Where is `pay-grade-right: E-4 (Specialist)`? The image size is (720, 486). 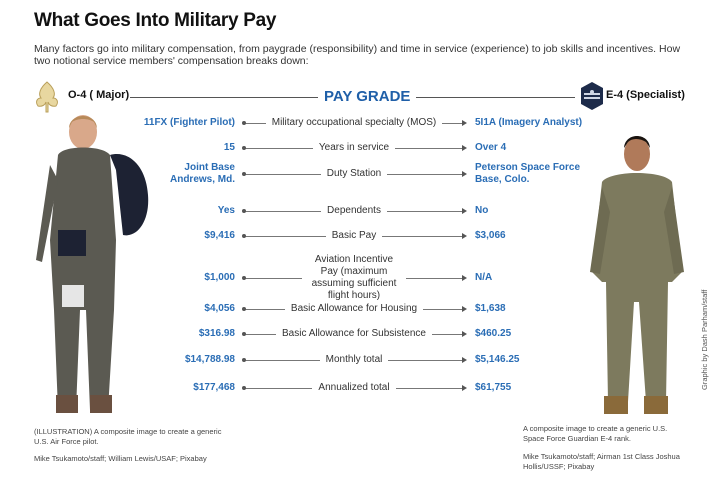
pay-grade-right: E-4 (Specialist) is located at coordinates (645, 95).